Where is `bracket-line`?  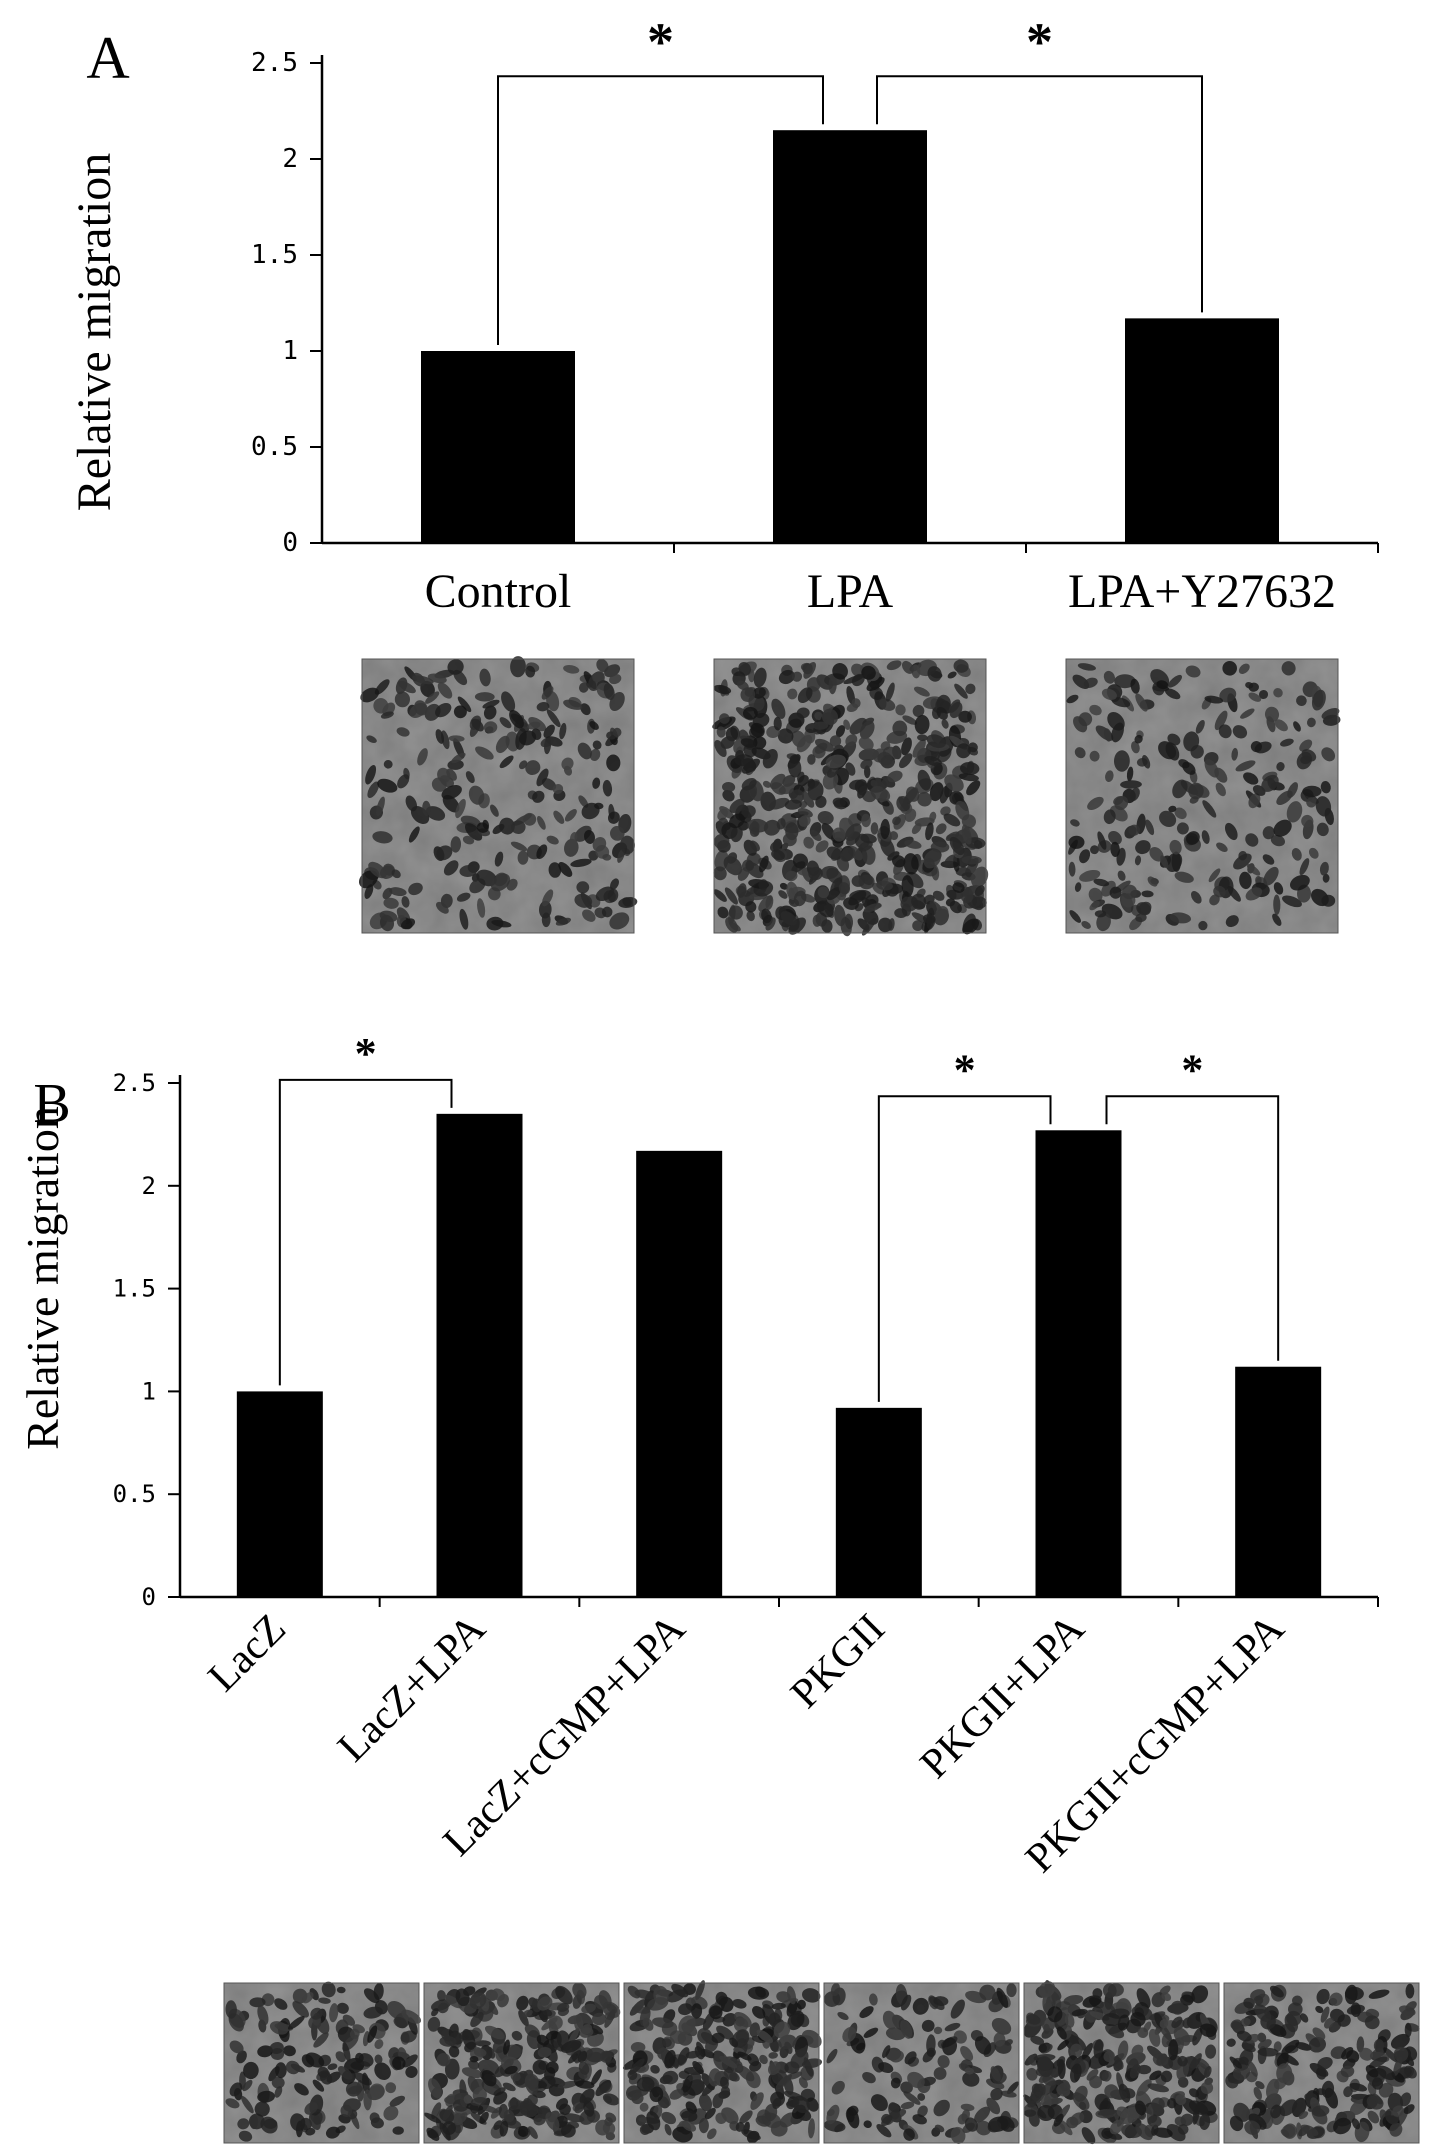
bracket-line is located at coordinates (964, 1248).